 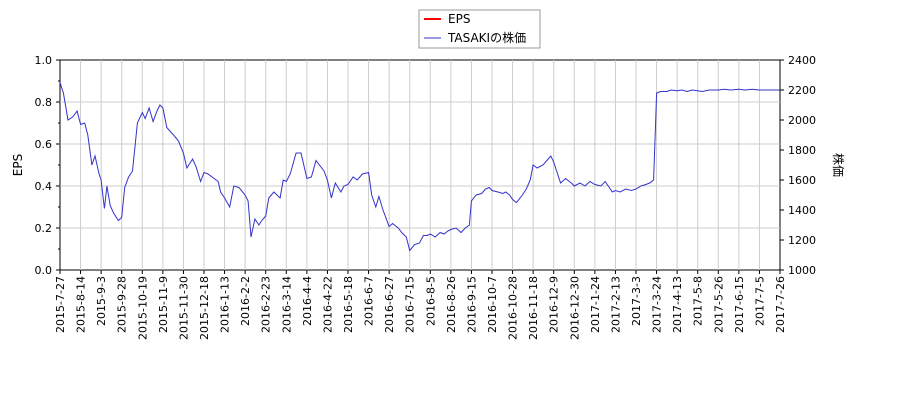 What do you see at coordinates (451, 304) in the screenshot?
I see `x-tick-label: 2016-8-26` at bounding box center [451, 304].